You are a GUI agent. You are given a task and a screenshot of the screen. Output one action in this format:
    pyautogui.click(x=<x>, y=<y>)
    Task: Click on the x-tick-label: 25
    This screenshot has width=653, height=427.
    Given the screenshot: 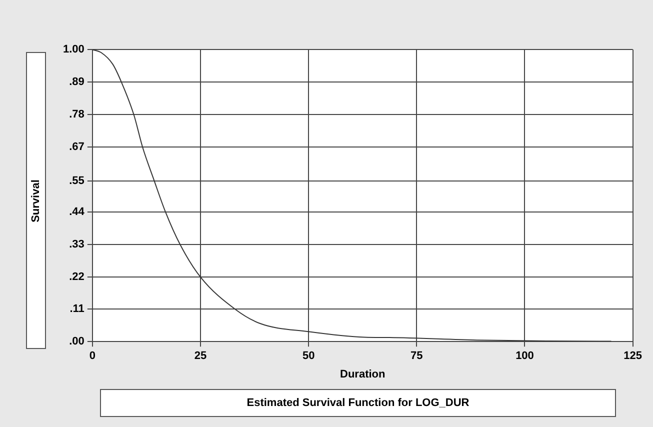 What is the action you would take?
    pyautogui.click(x=200, y=356)
    